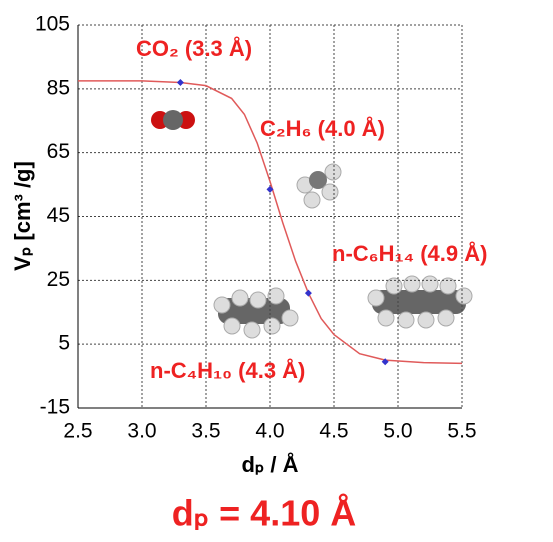 This screenshot has height=542, width=553. Describe the element at coordinates (461, 431) in the screenshot. I see `x-tick-label: 5.5` at that location.